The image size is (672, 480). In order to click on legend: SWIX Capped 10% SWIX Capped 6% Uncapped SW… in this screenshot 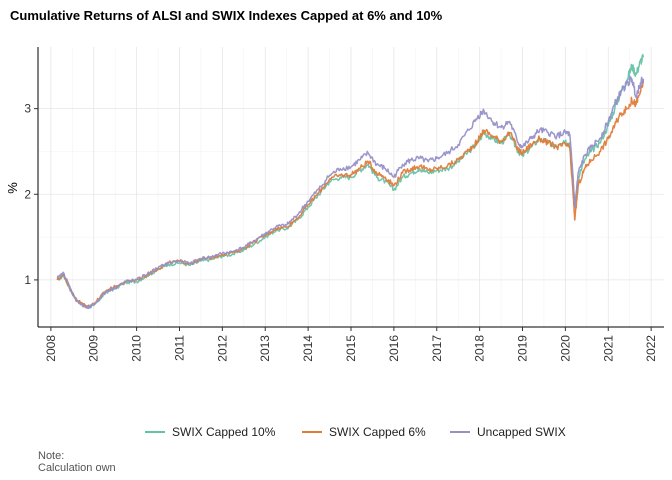, I will do `click(355, 432)`.